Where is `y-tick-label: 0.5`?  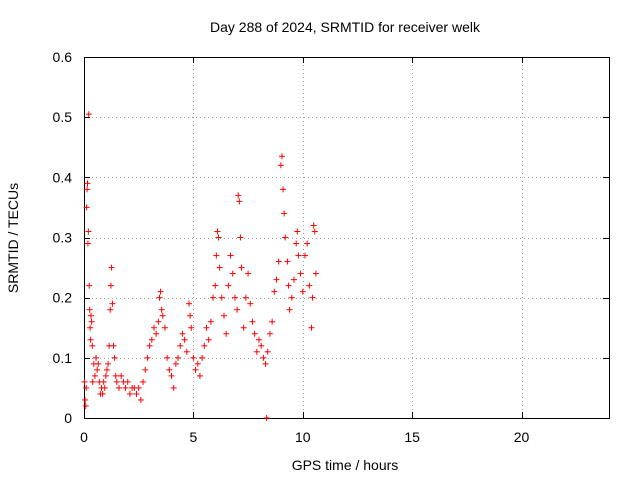 y-tick-label: 0.5 is located at coordinates (63, 117).